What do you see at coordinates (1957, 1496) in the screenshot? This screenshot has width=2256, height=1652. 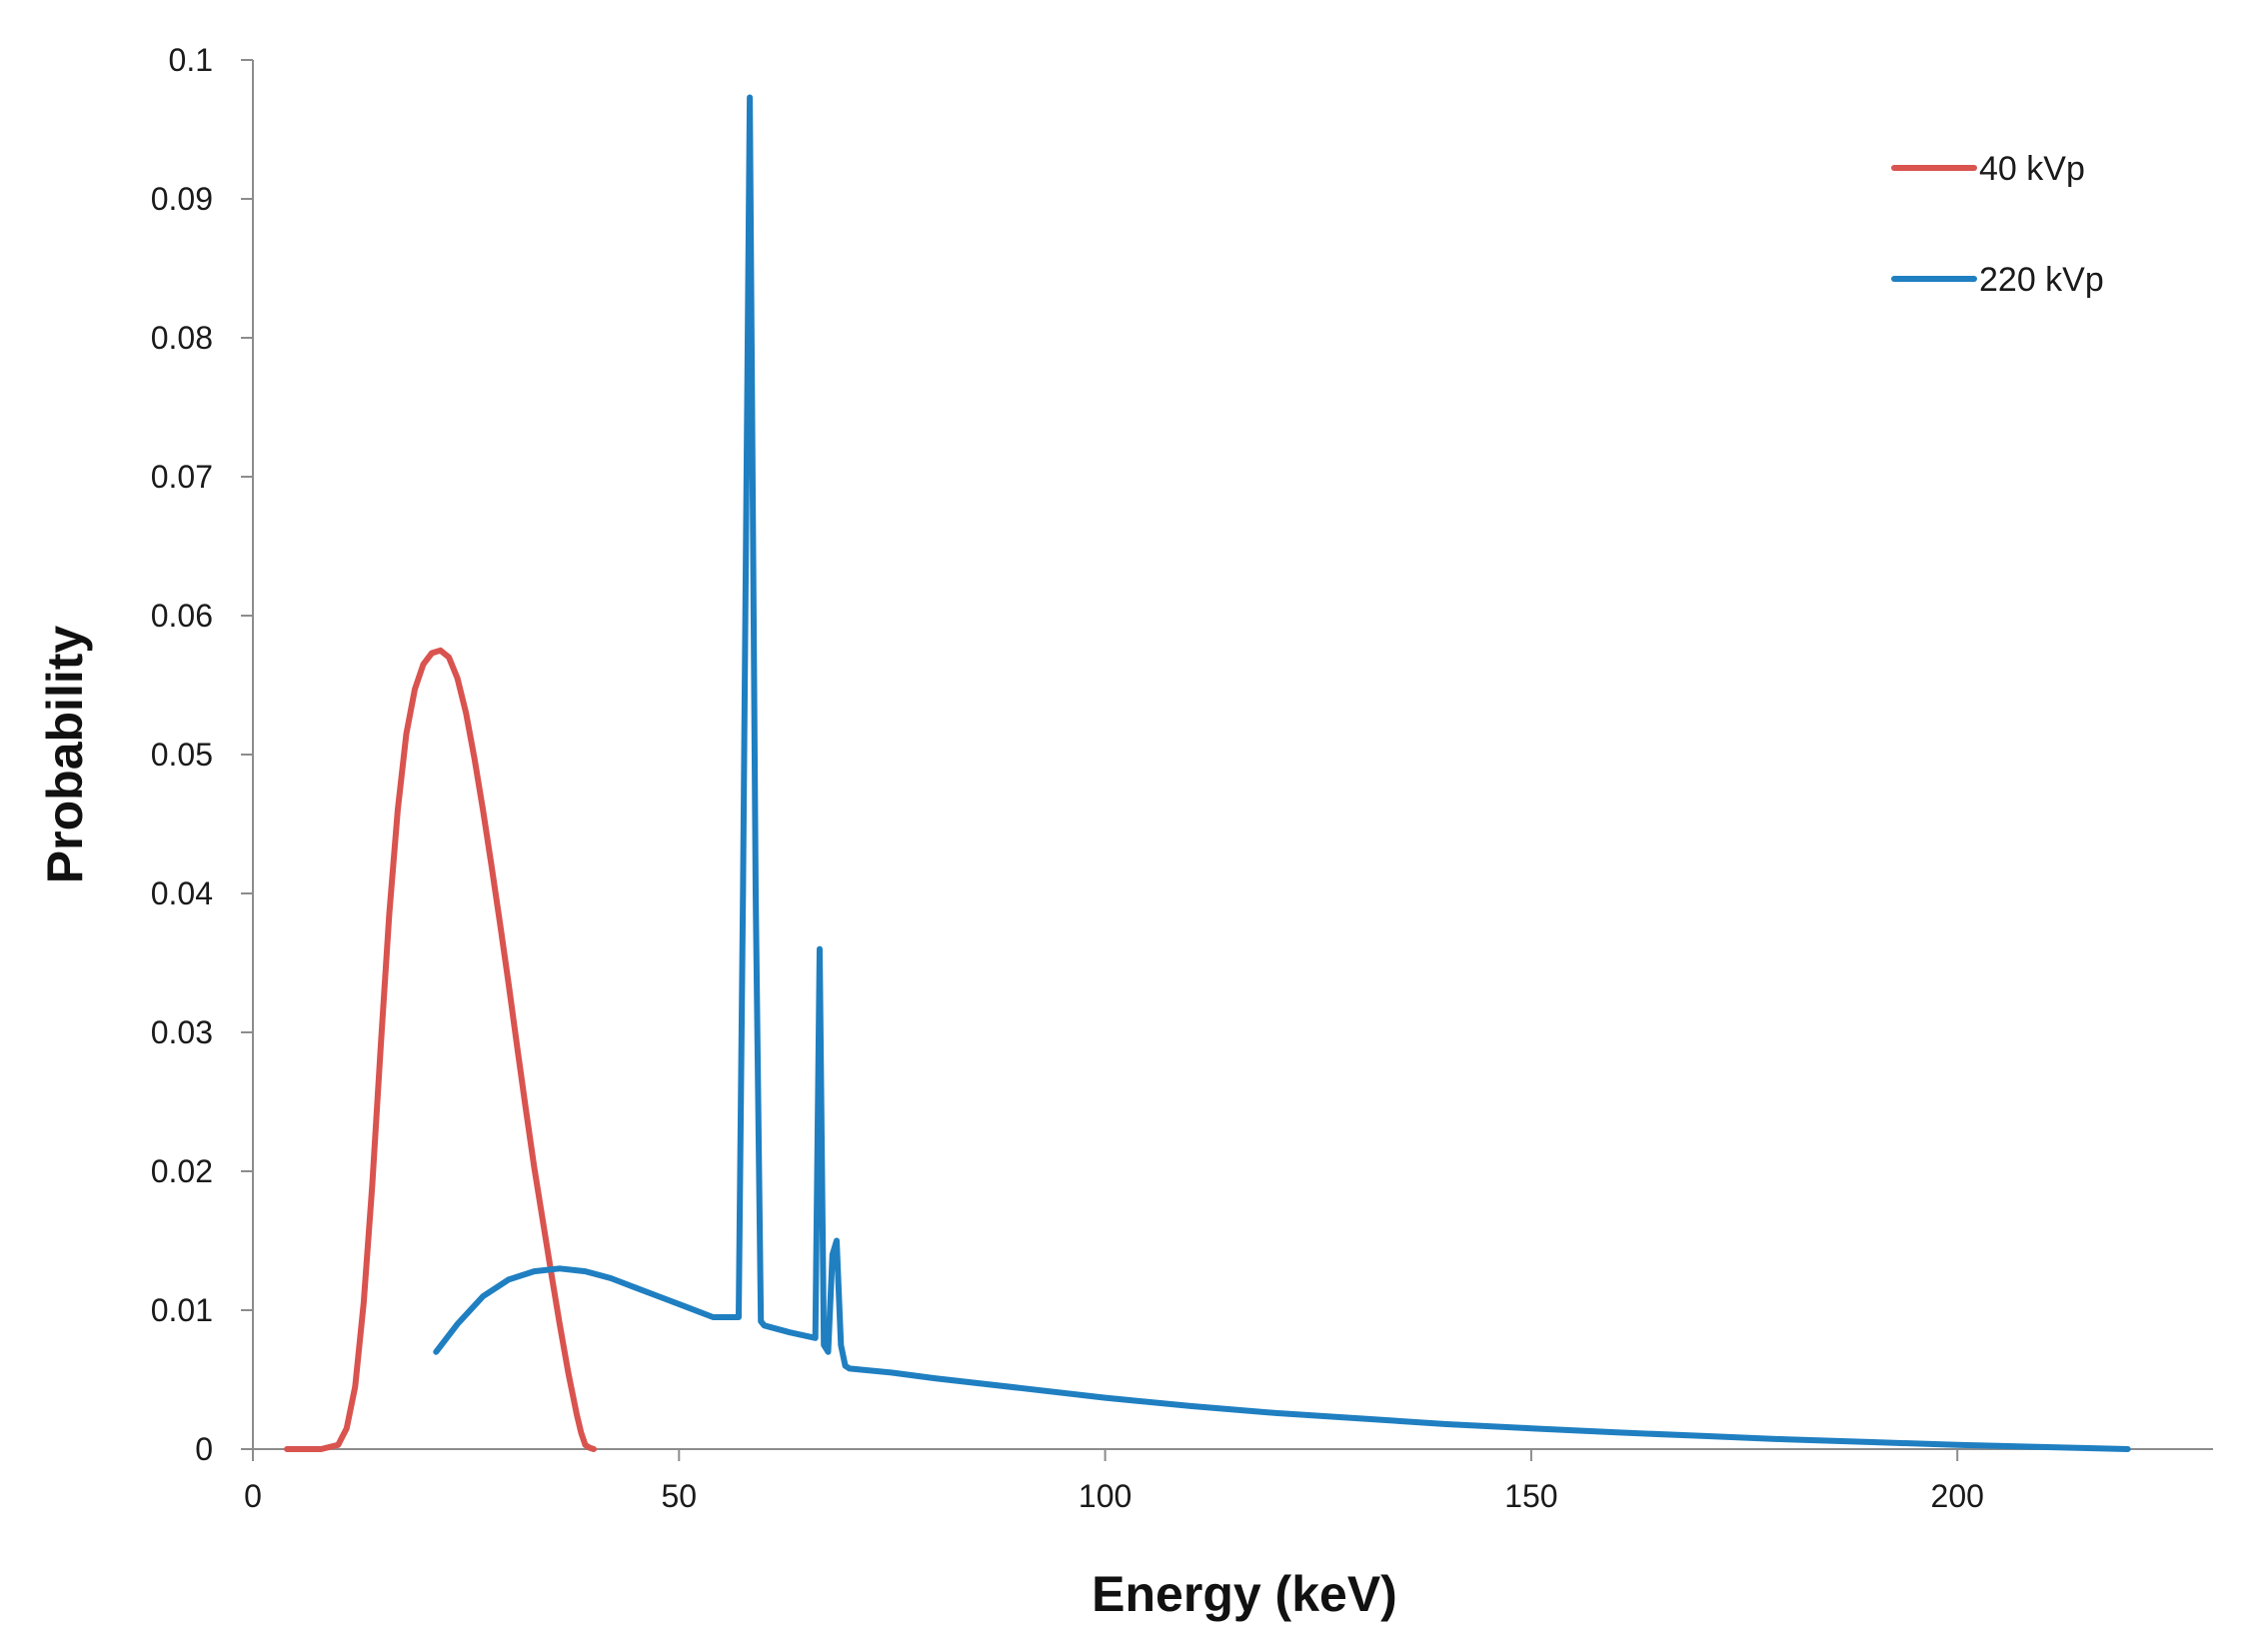 I see `x-tick-label: 200` at bounding box center [1957, 1496].